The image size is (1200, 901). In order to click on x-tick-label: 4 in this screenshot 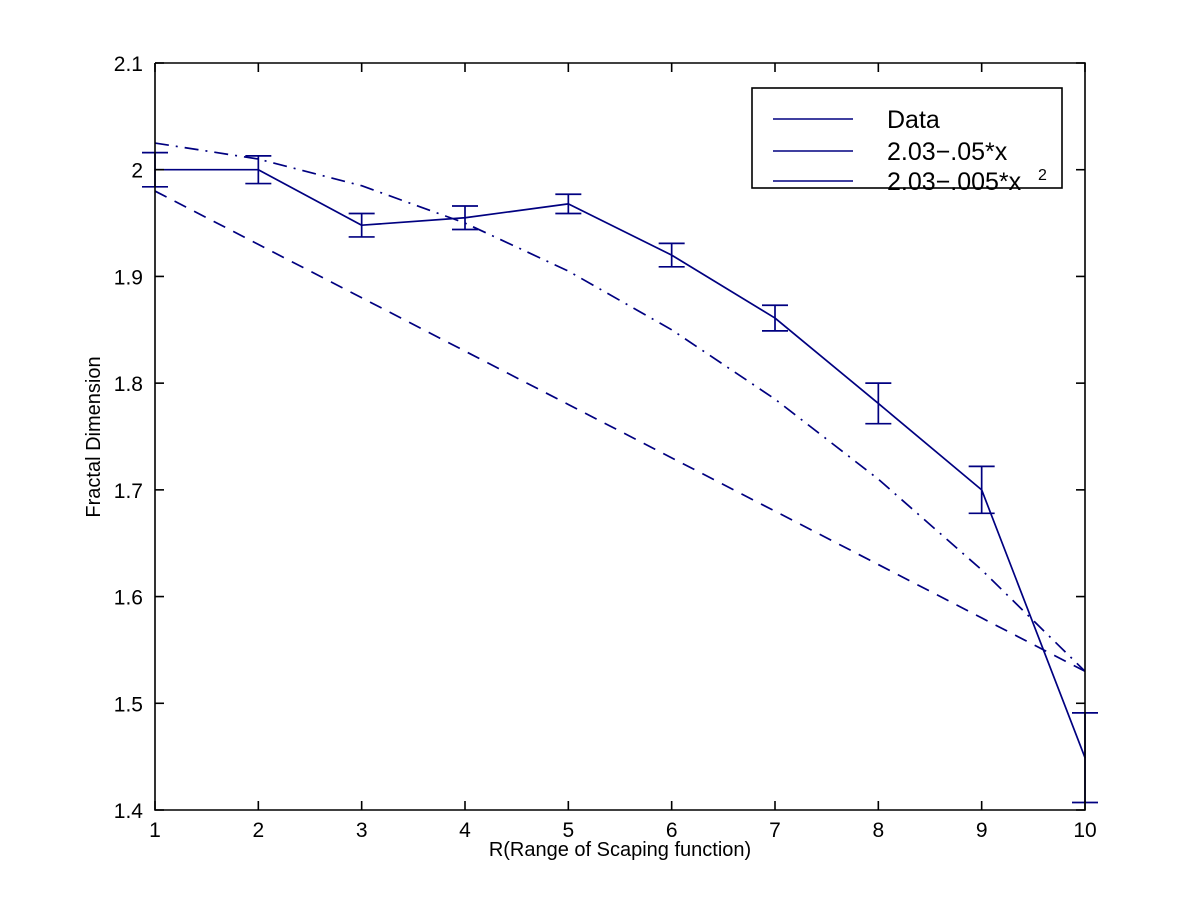, I will do `click(465, 830)`.